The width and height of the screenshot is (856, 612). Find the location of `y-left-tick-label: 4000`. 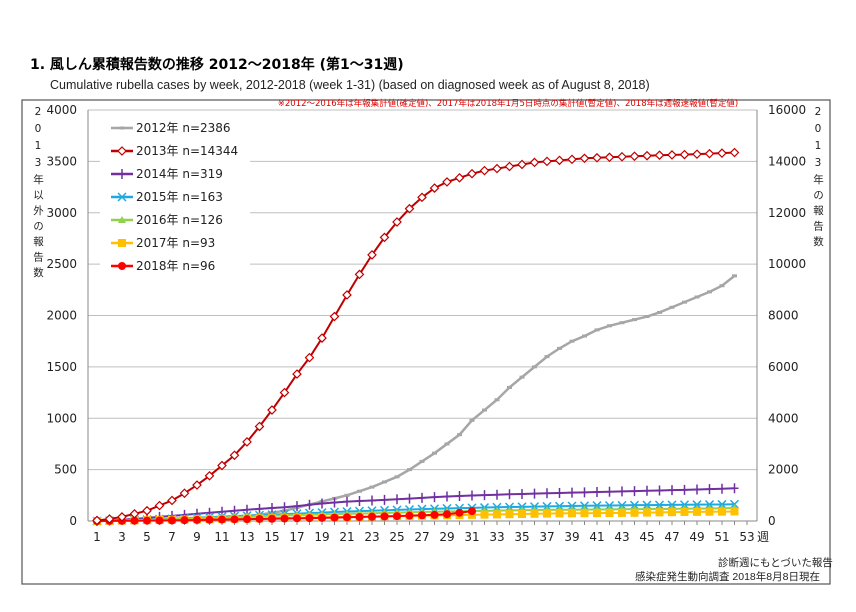

y-left-tick-label: 4000 is located at coordinates (61, 110).